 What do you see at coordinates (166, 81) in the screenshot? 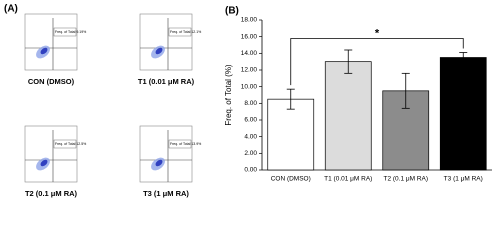
I see `plot-label: T1 (0.01 μM RA)` at bounding box center [166, 81].